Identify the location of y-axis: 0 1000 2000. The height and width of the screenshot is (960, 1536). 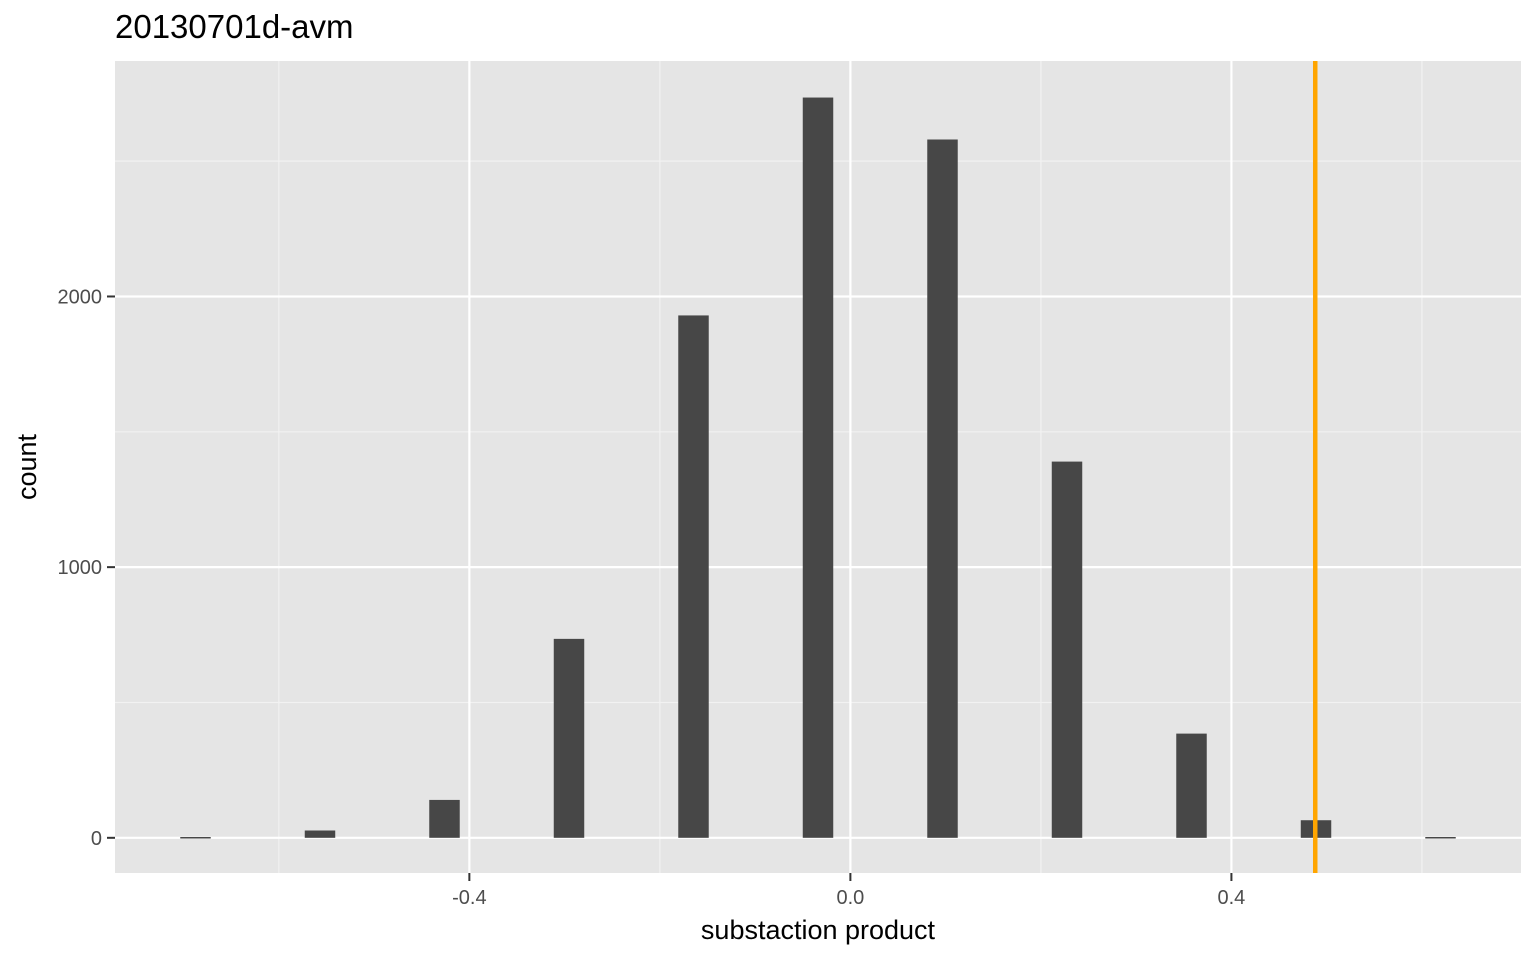
(86, 568).